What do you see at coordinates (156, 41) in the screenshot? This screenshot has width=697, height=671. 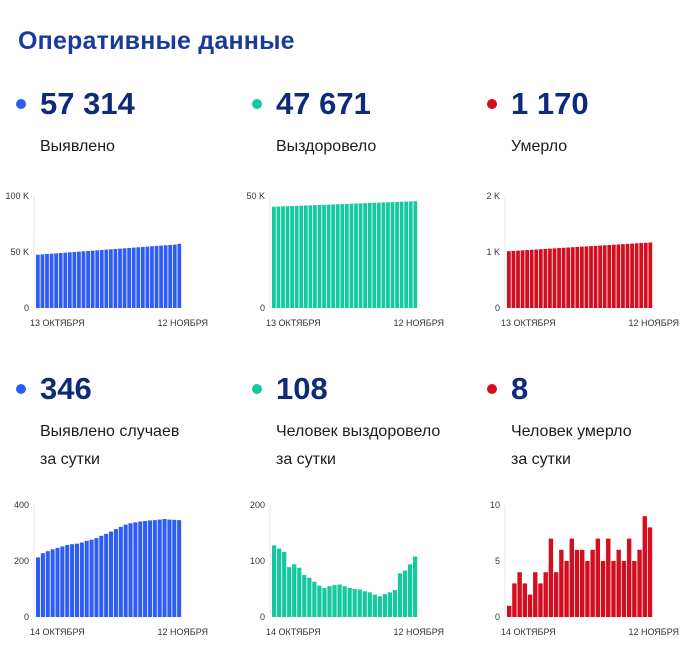 I see `page-title: Оперативные данные` at bounding box center [156, 41].